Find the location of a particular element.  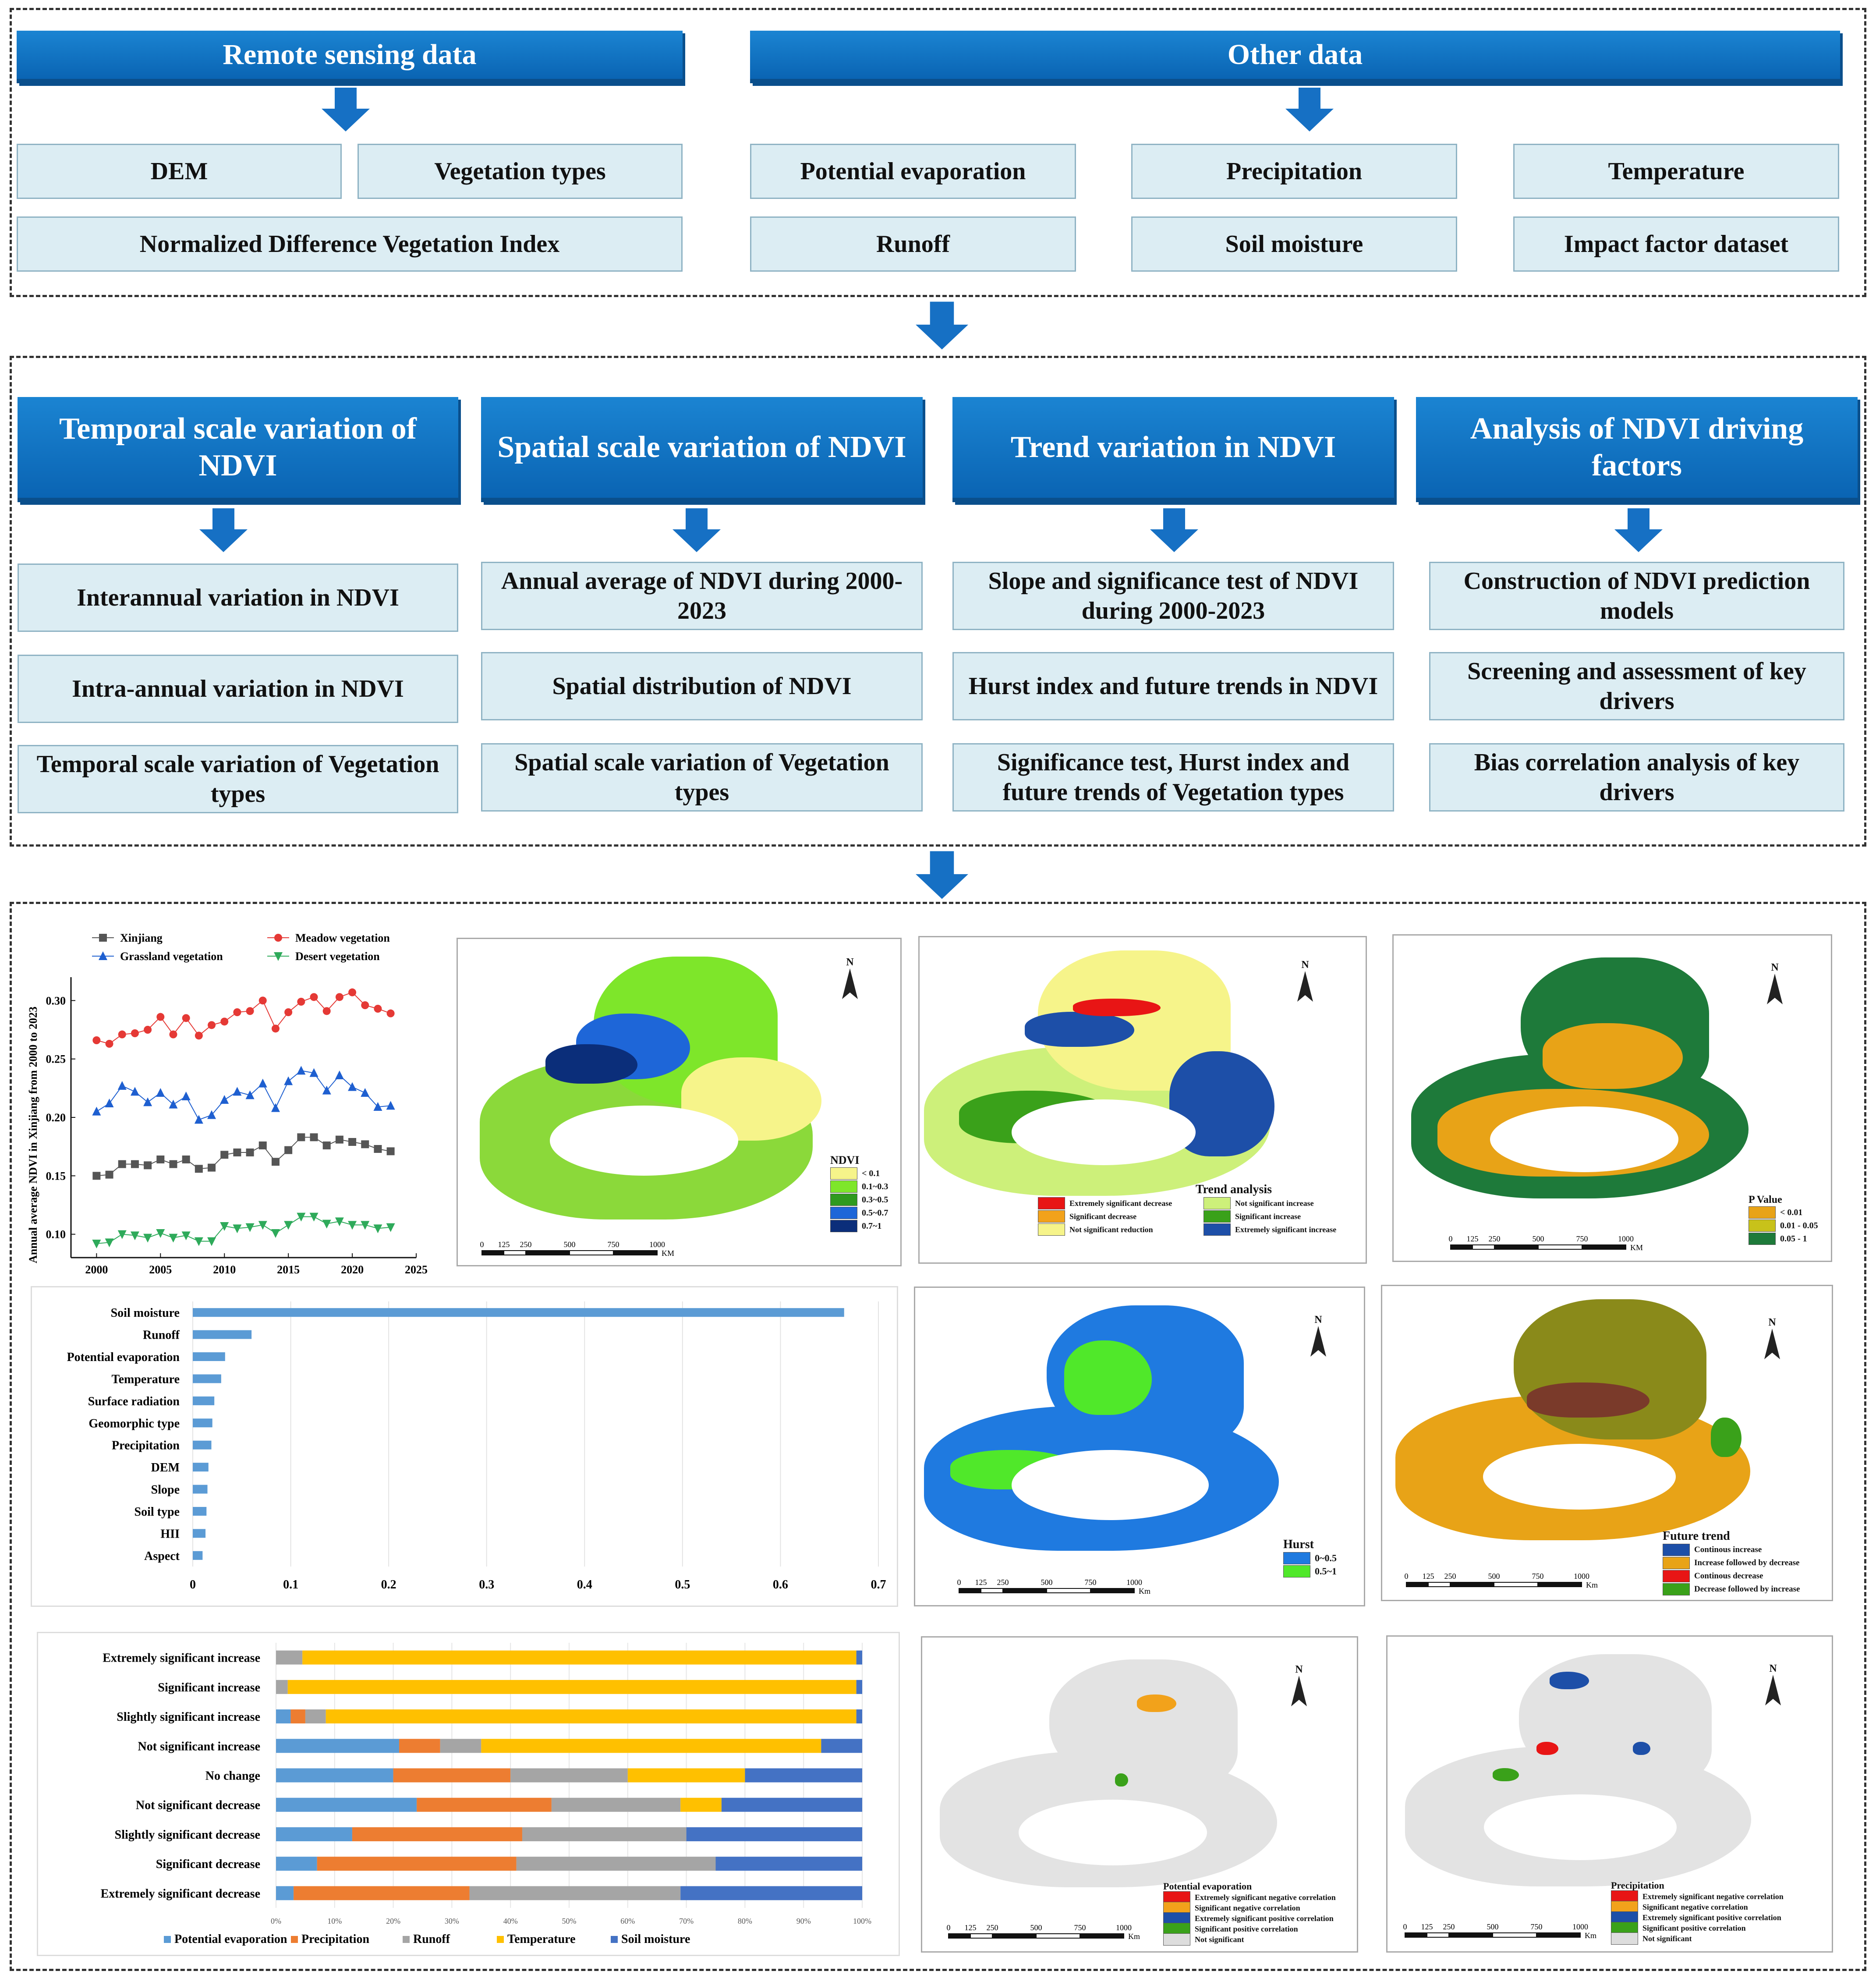

legend-label: Not significant is located at coordinates (1667, 1938).